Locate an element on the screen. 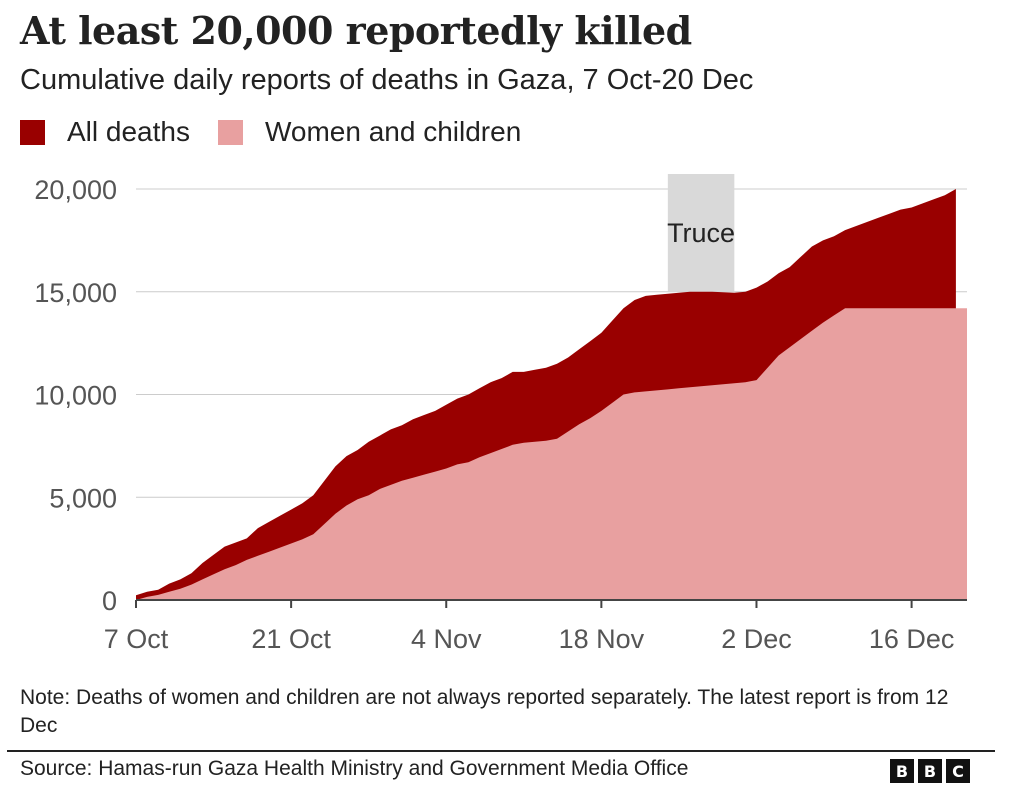  legend-swatch-women-children is located at coordinates (230, 132).